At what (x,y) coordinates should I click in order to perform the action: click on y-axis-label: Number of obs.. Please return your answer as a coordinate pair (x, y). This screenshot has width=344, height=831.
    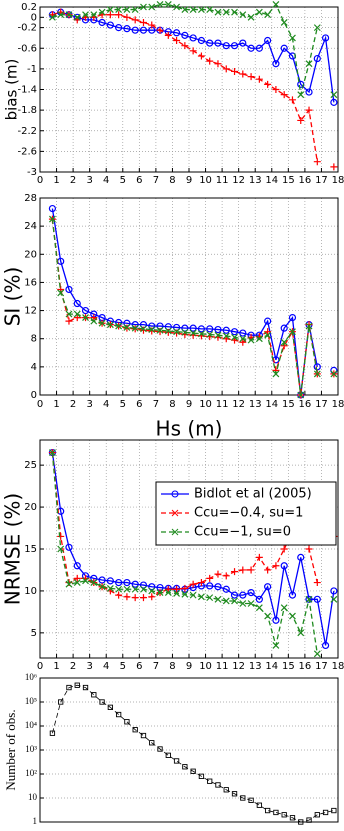
    Looking at the image, I should click on (10, 749).